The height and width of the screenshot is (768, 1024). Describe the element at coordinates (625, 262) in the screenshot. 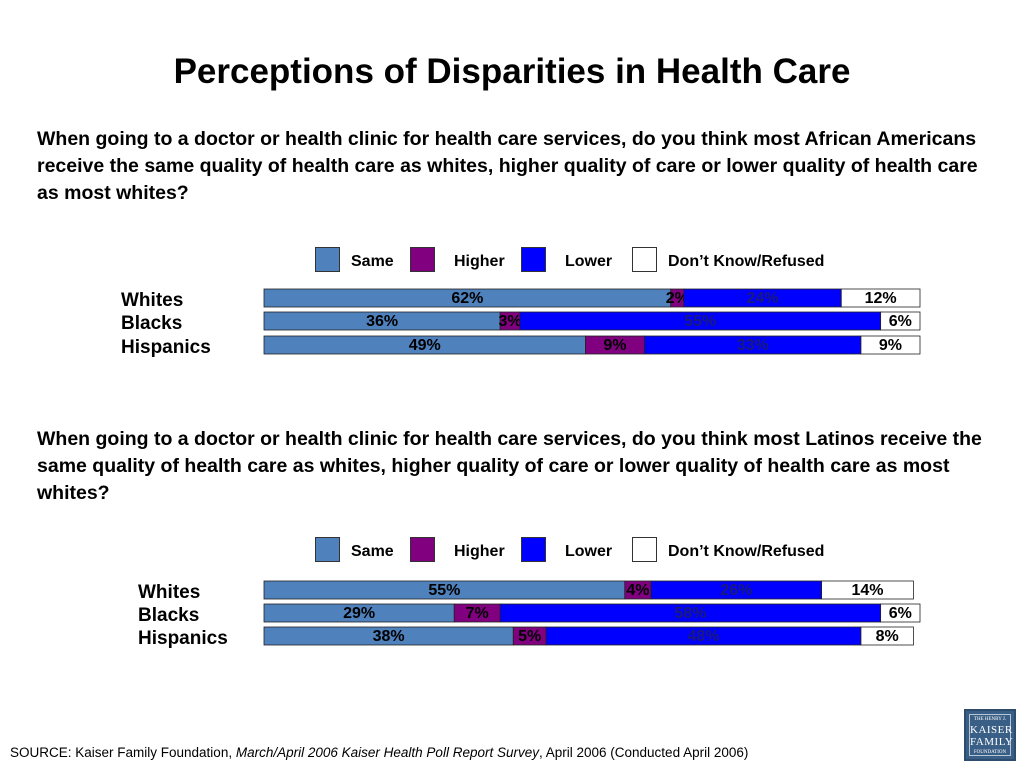

I see `legend-1: Same Higher Lower Don’t Know/Refused` at that location.